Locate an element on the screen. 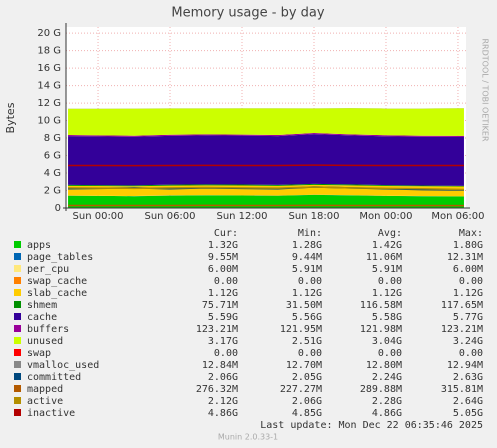 The width and height of the screenshot is (497, 448). legend-stat: 1.32G is located at coordinates (223, 245).